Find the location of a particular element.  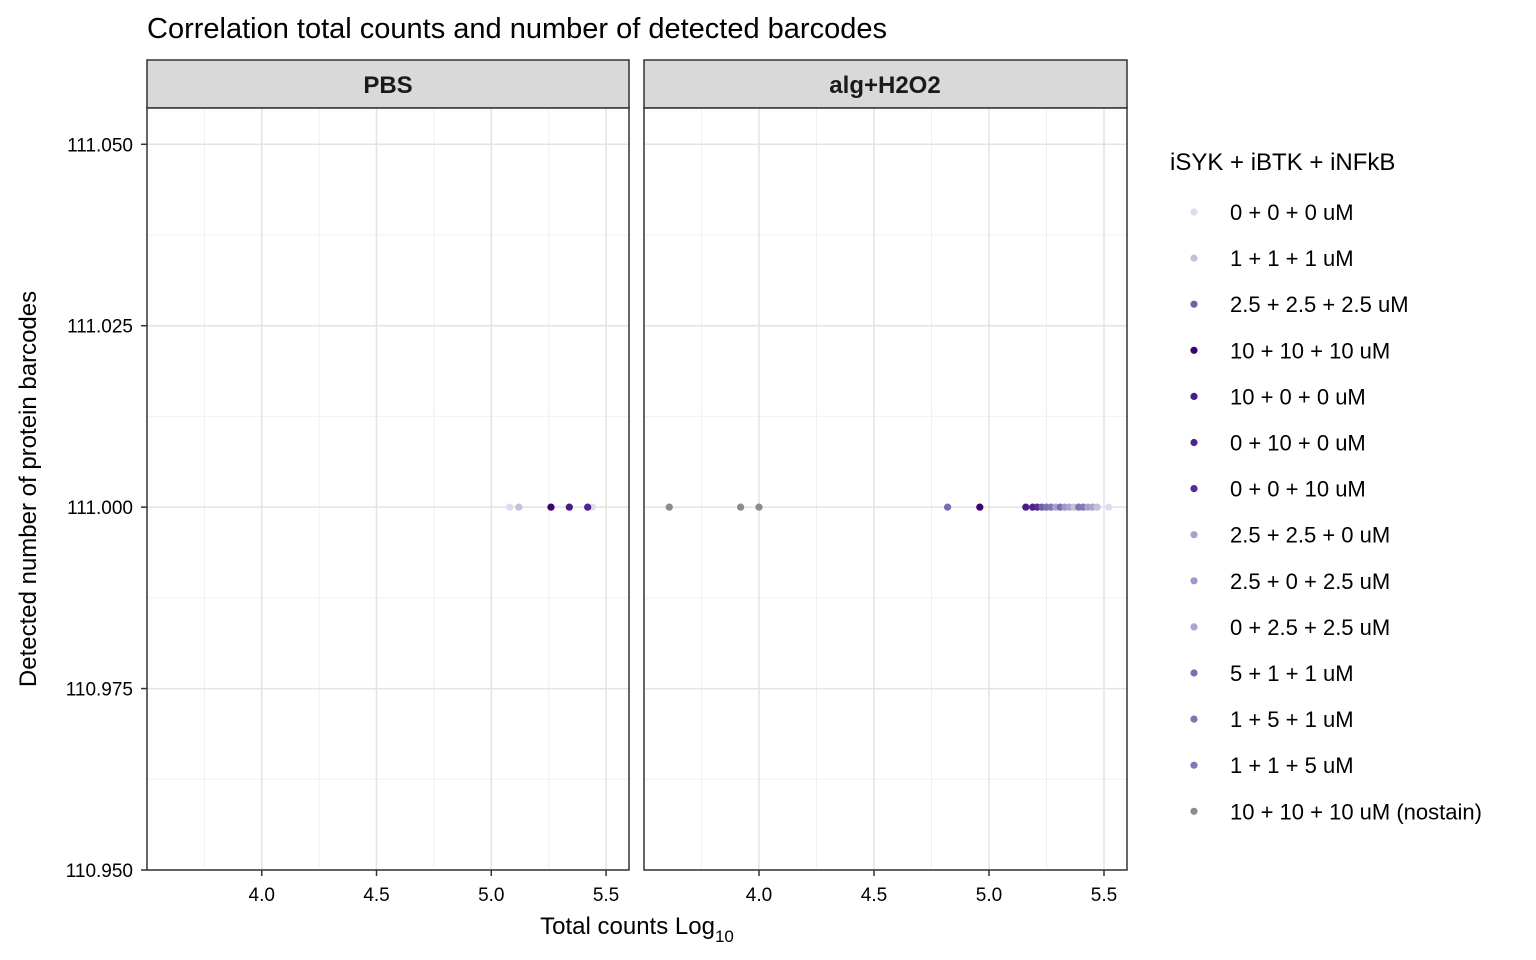

legend-label: 0 + 0 + 10 uM is located at coordinates (1298, 489).